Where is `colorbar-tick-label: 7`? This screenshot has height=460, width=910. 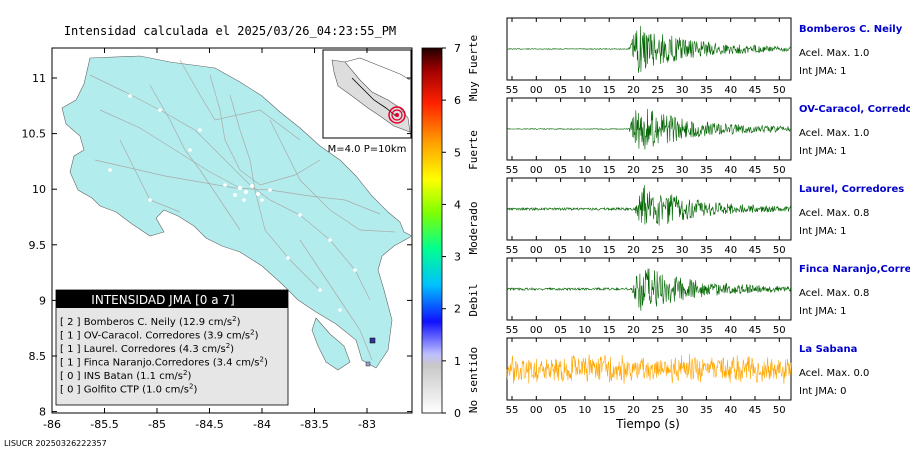
colorbar-tick-label: 7 is located at coordinates (457, 48).